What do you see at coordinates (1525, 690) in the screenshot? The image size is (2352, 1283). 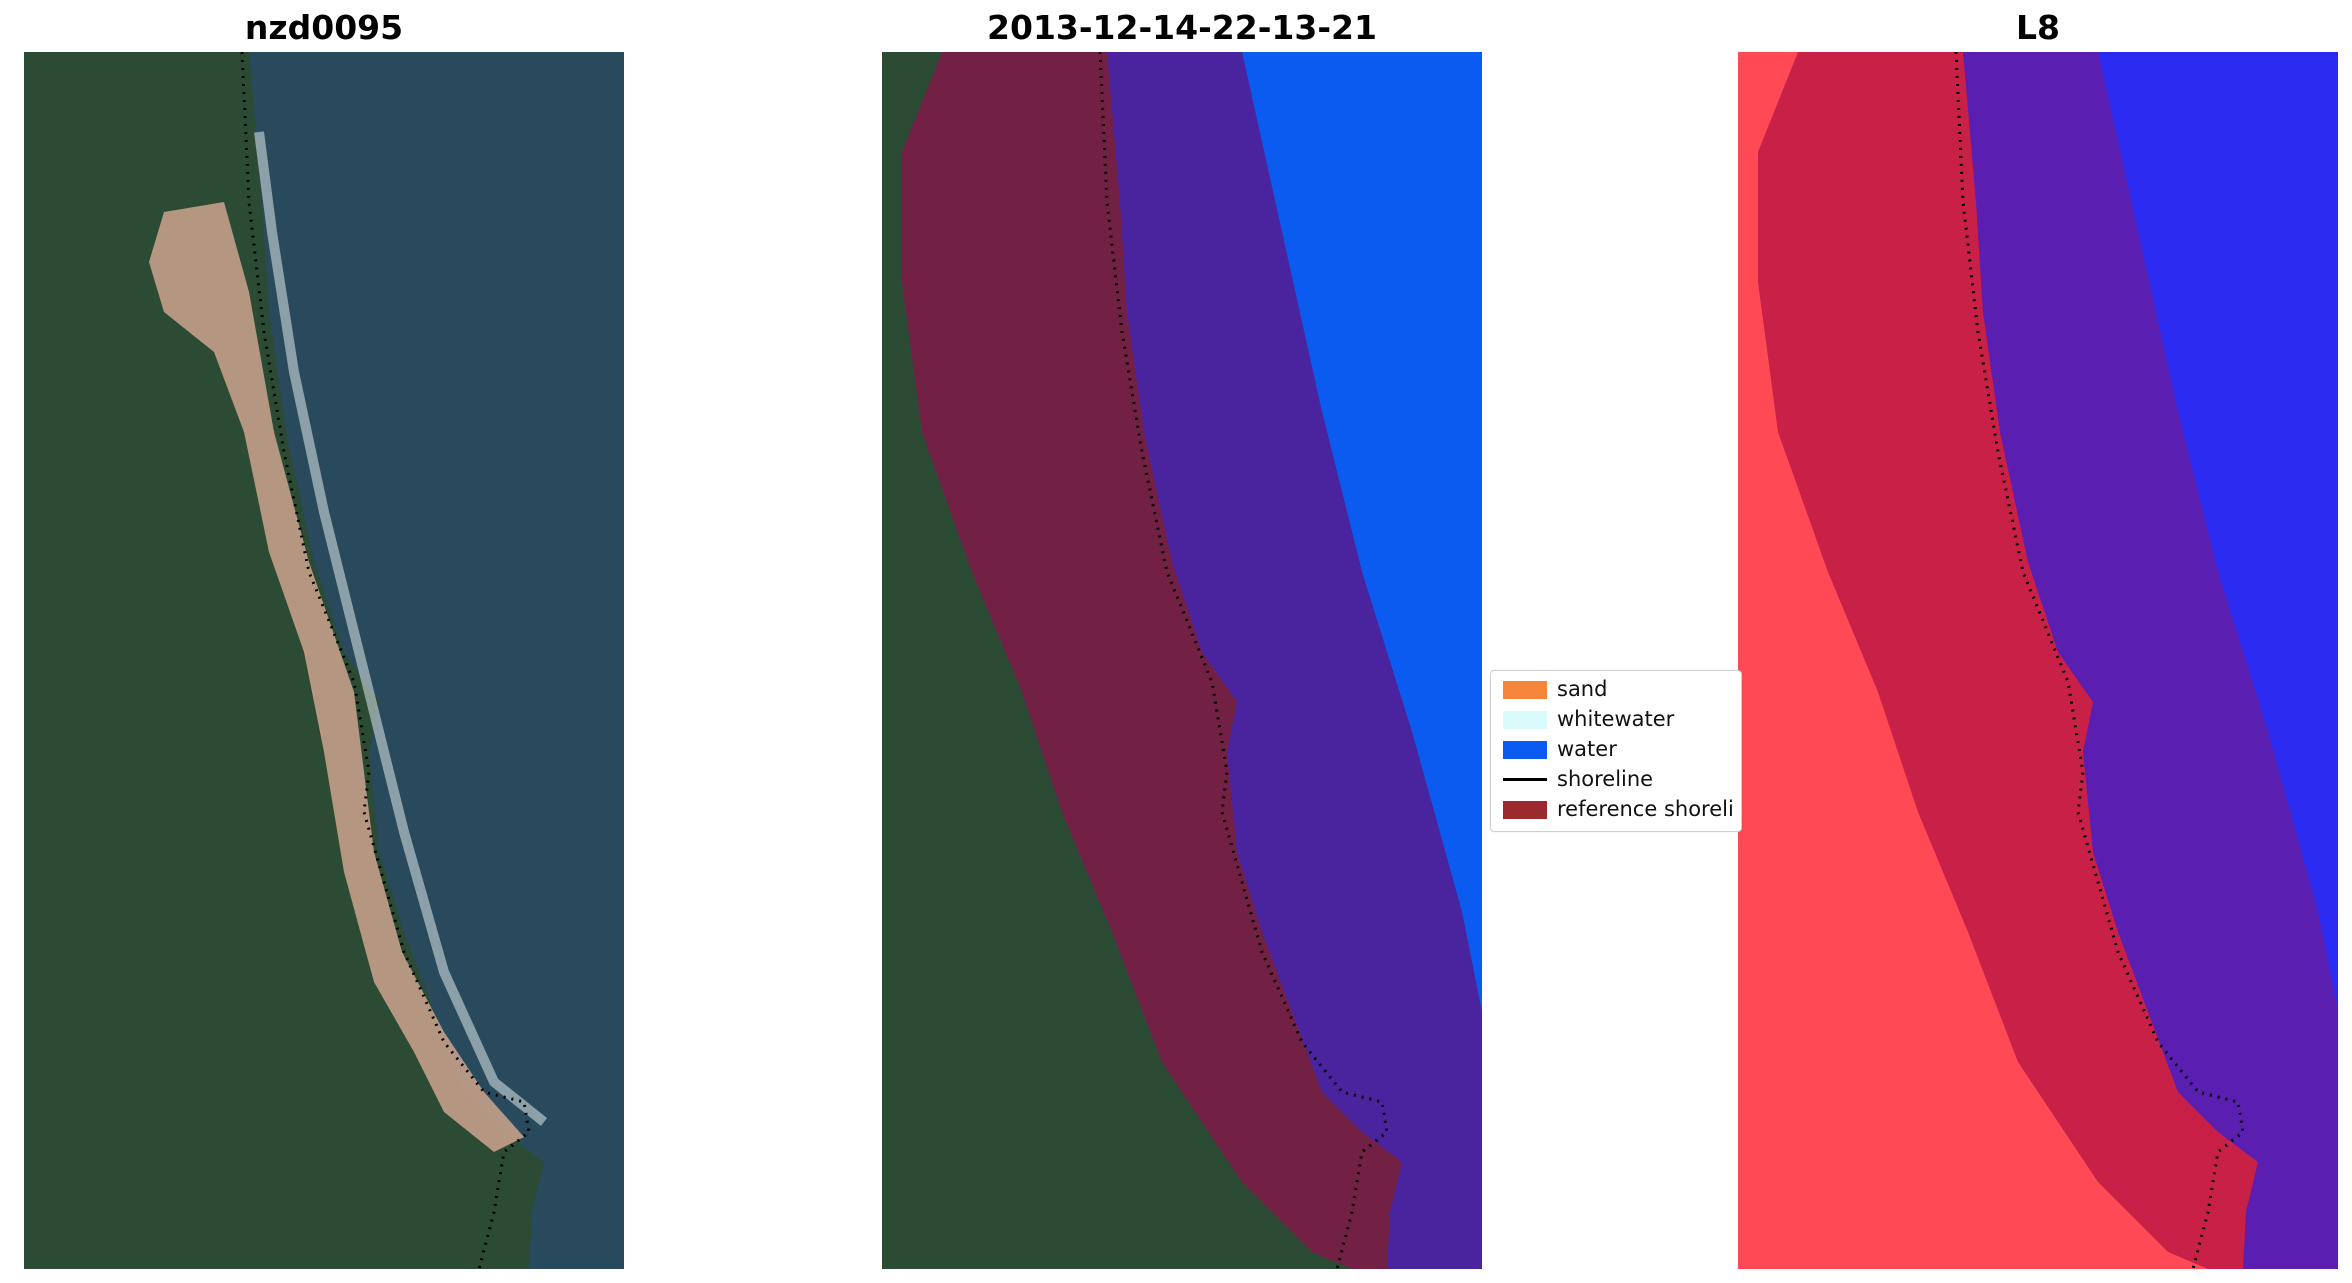 I see `sand-swatch` at bounding box center [1525, 690].